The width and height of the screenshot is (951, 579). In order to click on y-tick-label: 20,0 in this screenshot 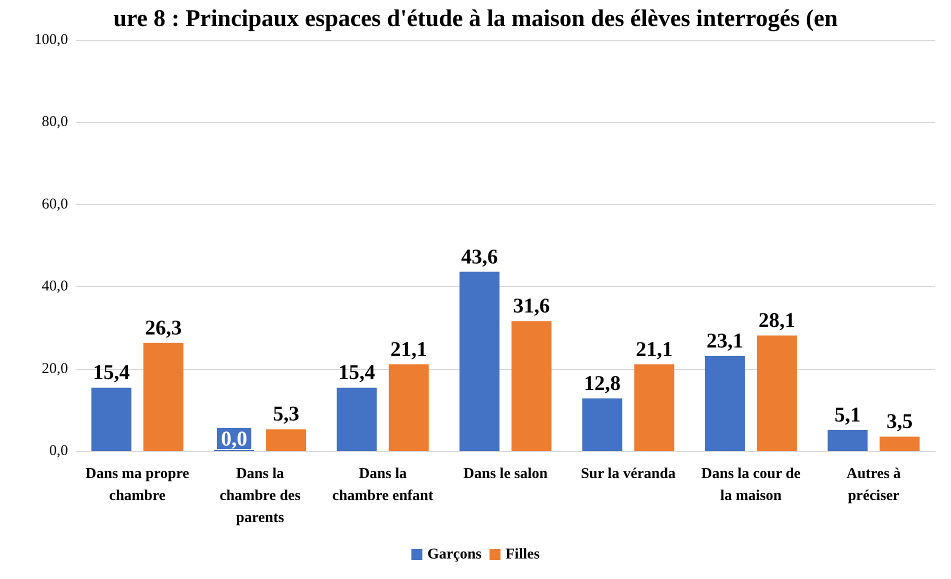, I will do `click(55, 368)`.